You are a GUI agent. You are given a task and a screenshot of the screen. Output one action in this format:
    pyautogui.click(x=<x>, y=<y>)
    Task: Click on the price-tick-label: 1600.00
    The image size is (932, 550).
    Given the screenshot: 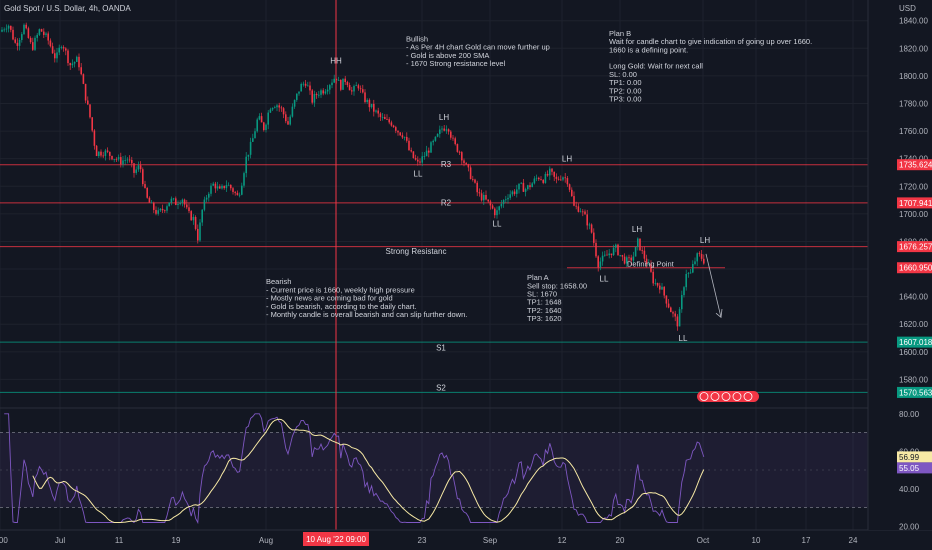 What is the action you would take?
    pyautogui.click(x=913, y=352)
    